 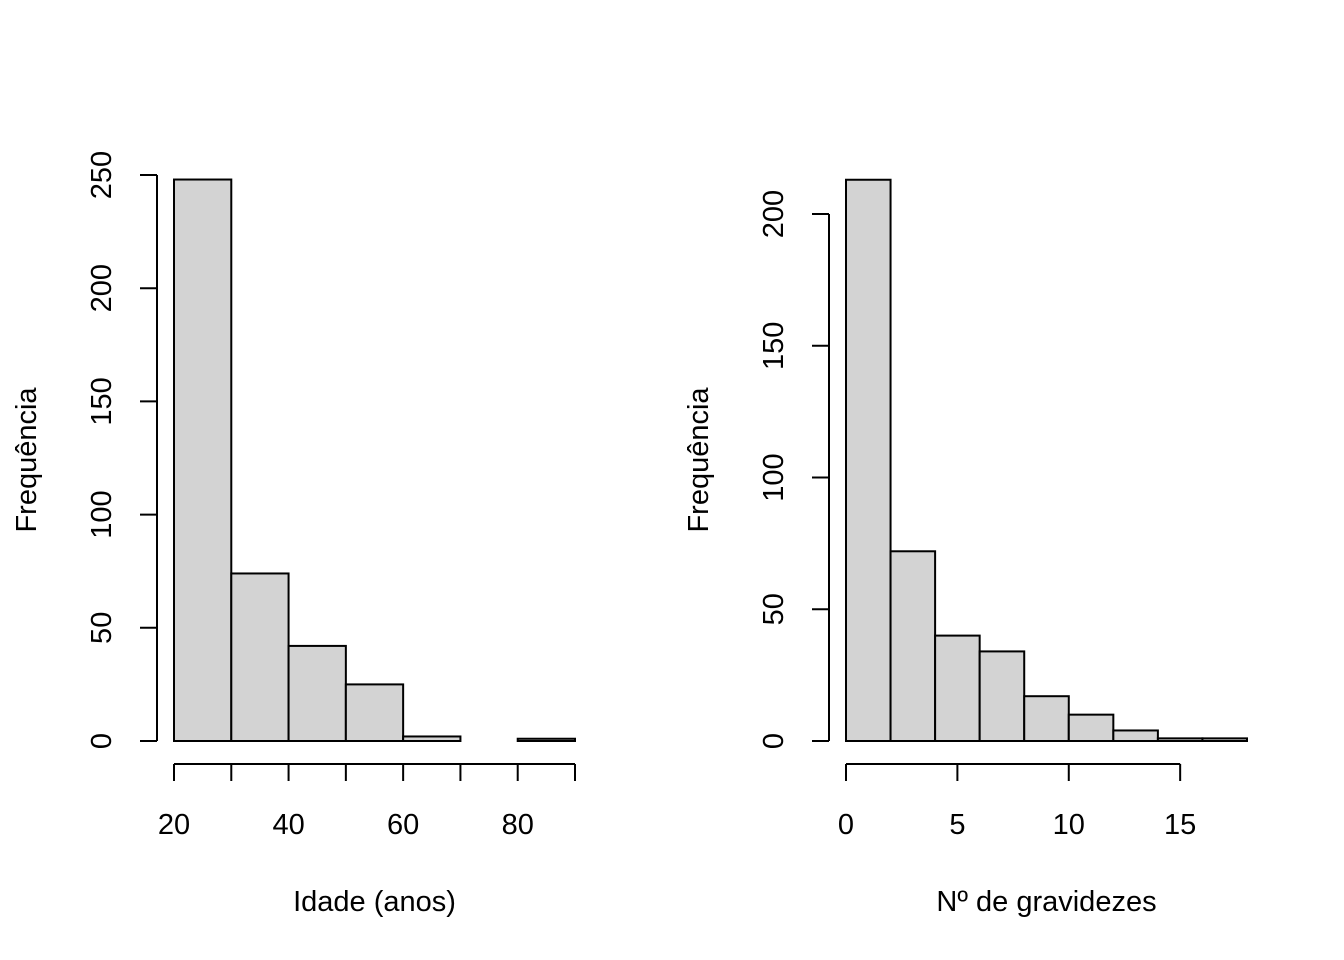 I want to click on x-tick-label: 20, so click(x=174, y=825).